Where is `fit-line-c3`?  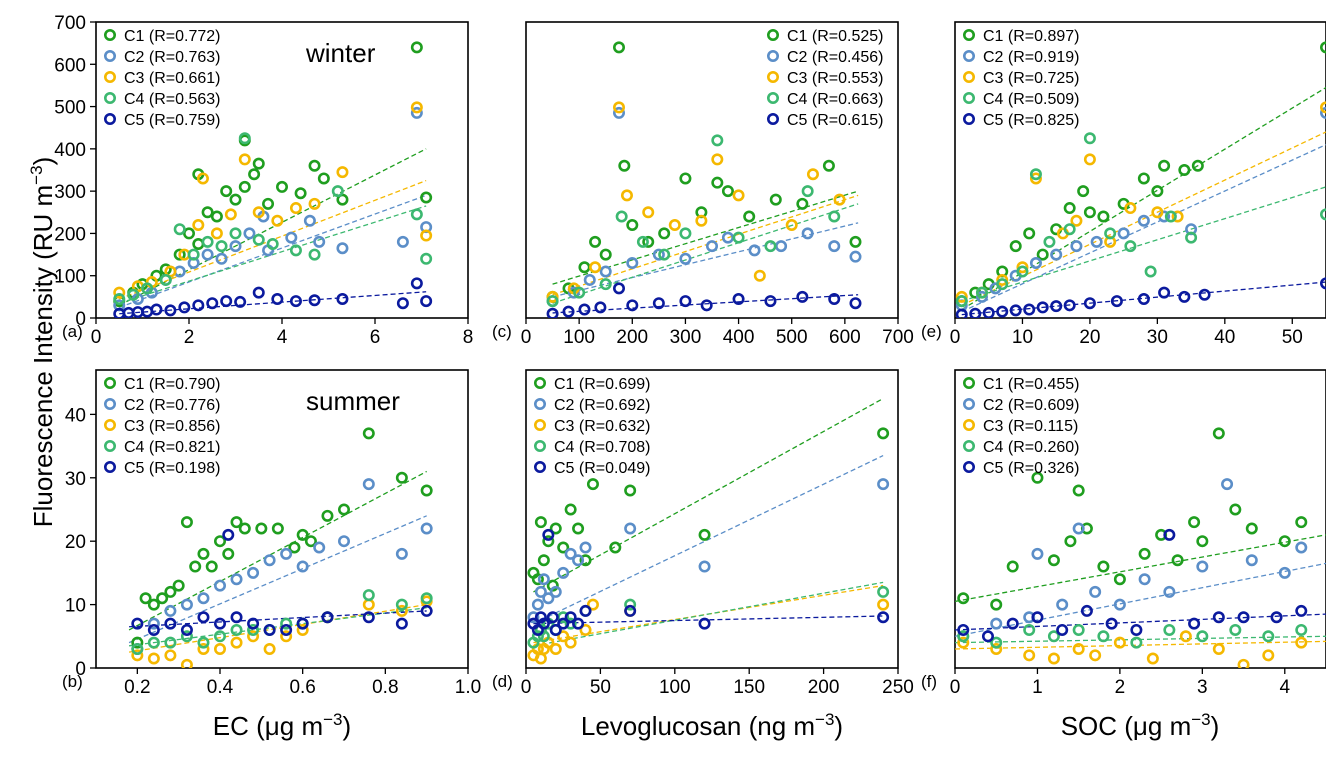
fit-line-c3 is located at coordinates (705, 245).